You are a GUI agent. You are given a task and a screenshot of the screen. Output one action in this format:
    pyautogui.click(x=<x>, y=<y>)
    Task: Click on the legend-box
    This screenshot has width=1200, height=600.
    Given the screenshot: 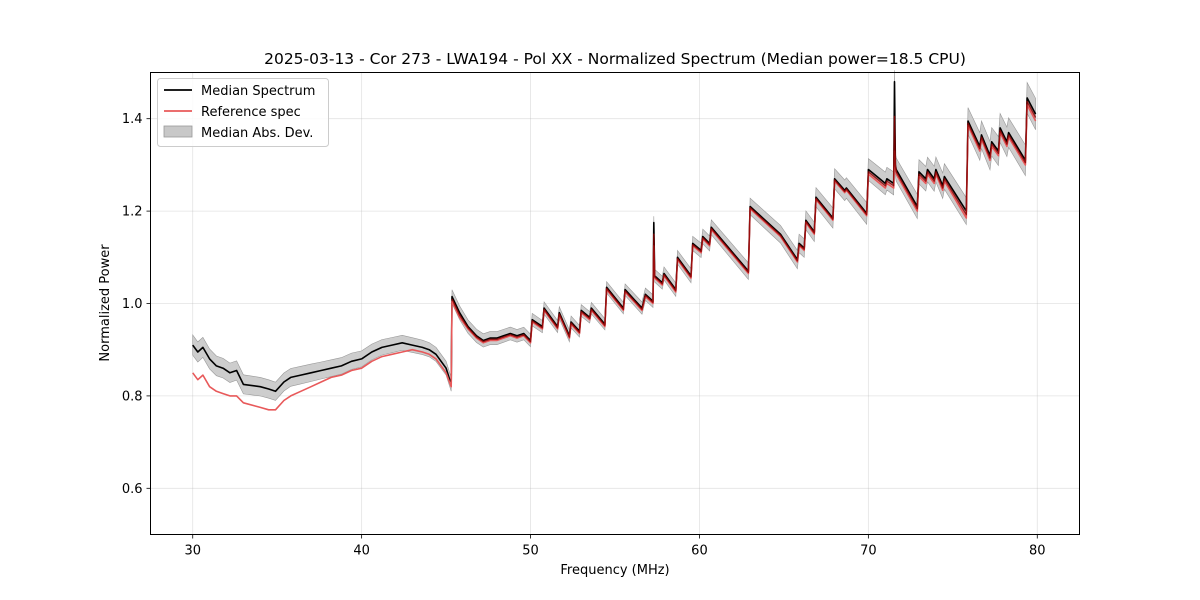 What is the action you would take?
    pyautogui.click(x=243, y=112)
    